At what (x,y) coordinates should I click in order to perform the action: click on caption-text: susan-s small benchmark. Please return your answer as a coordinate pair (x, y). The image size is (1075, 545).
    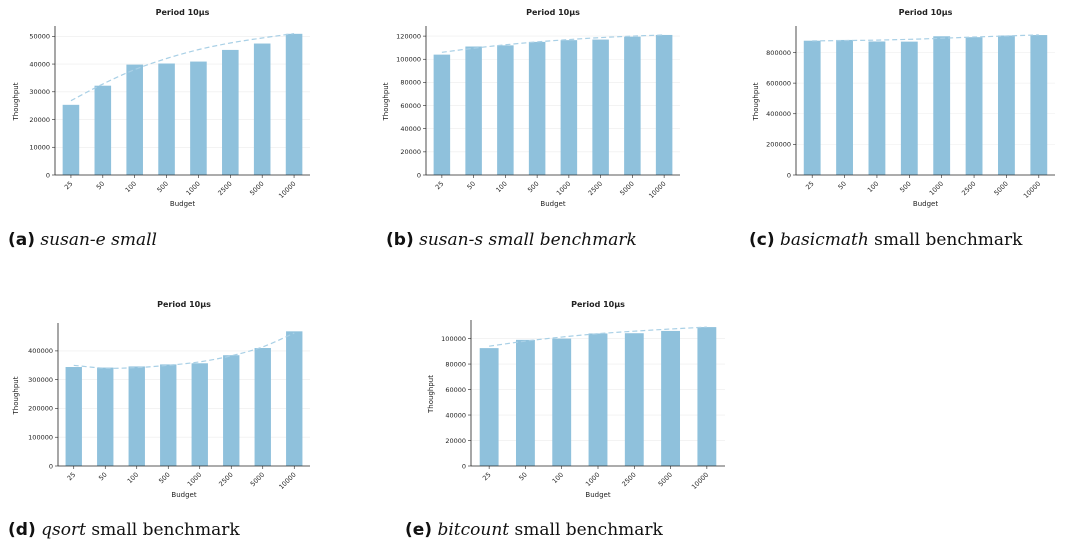
    Looking at the image, I should click on (528, 240).